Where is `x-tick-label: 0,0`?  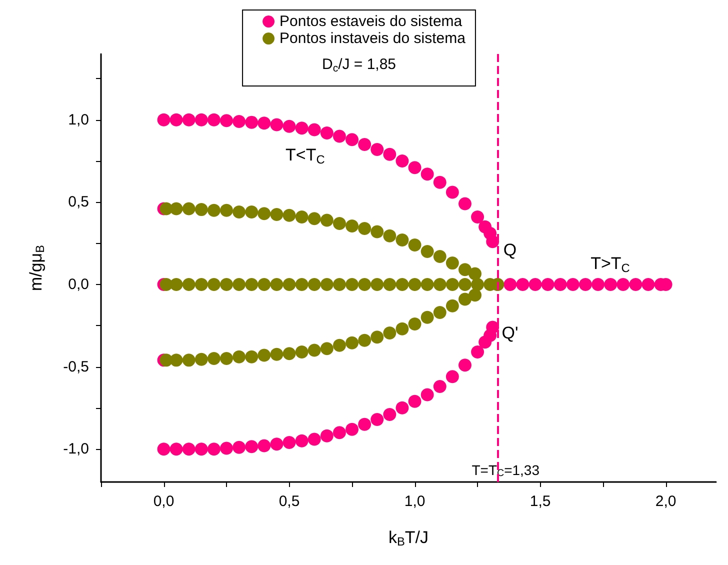 x-tick-label: 0,0 is located at coordinates (163, 501).